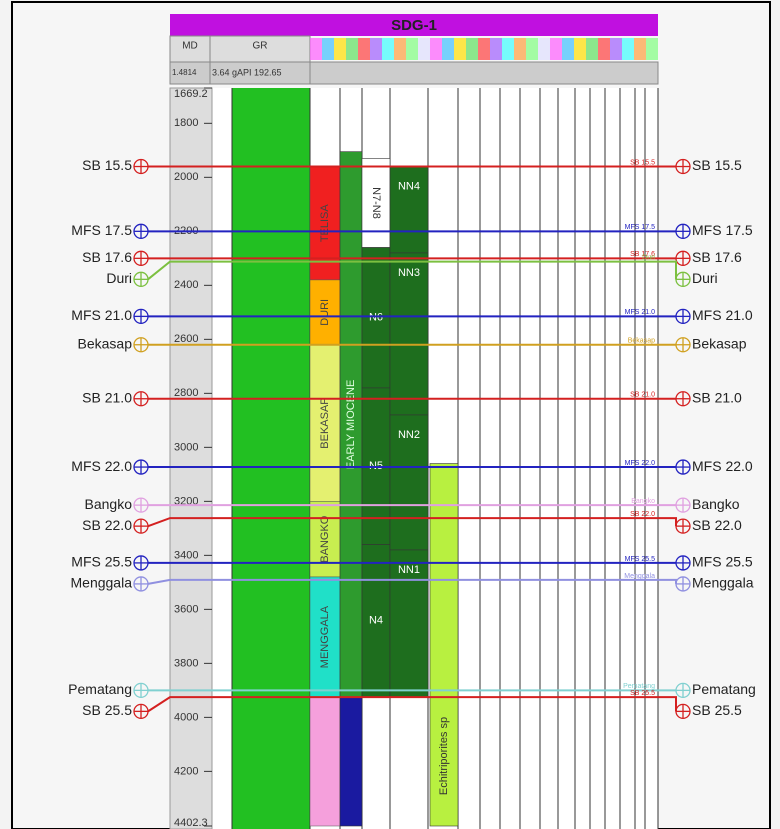 This screenshot has height=829, width=780. I want to click on formation-label: MENGGALA, so click(325, 636).